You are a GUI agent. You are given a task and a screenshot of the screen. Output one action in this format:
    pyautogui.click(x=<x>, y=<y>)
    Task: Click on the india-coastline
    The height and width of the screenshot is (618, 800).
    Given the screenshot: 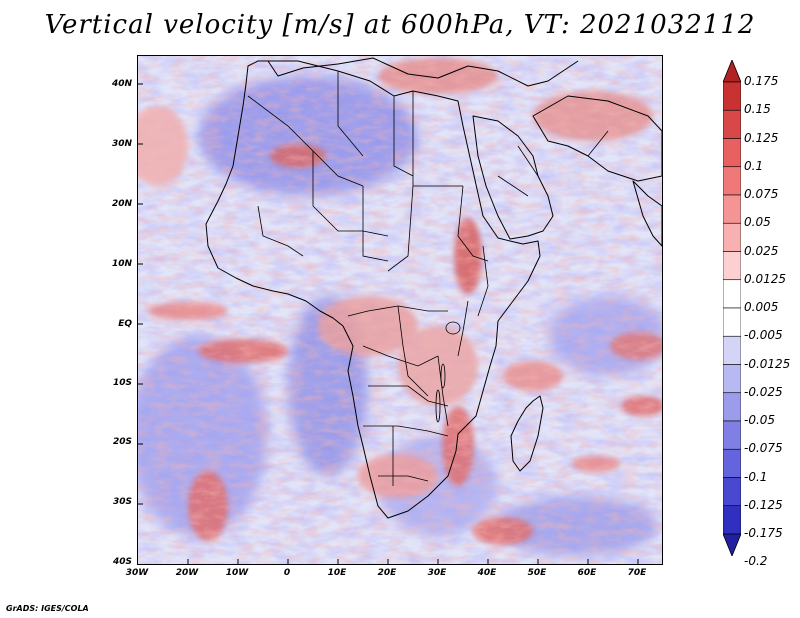 What is the action you would take?
    pyautogui.click(x=647, y=213)
    